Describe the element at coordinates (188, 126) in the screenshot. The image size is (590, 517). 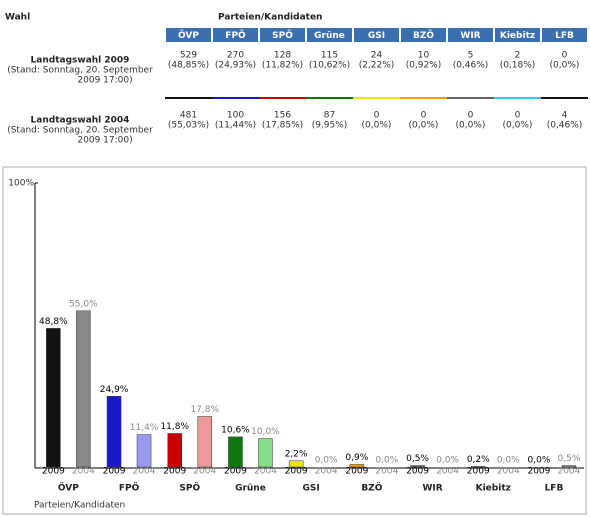
I see `percent: (55,03%)` at that location.